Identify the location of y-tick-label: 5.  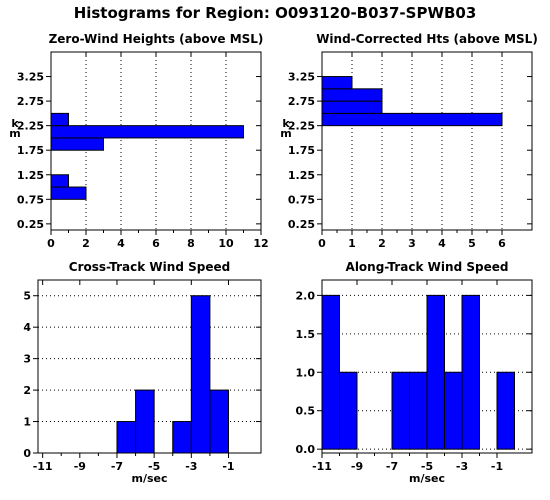
(27, 296).